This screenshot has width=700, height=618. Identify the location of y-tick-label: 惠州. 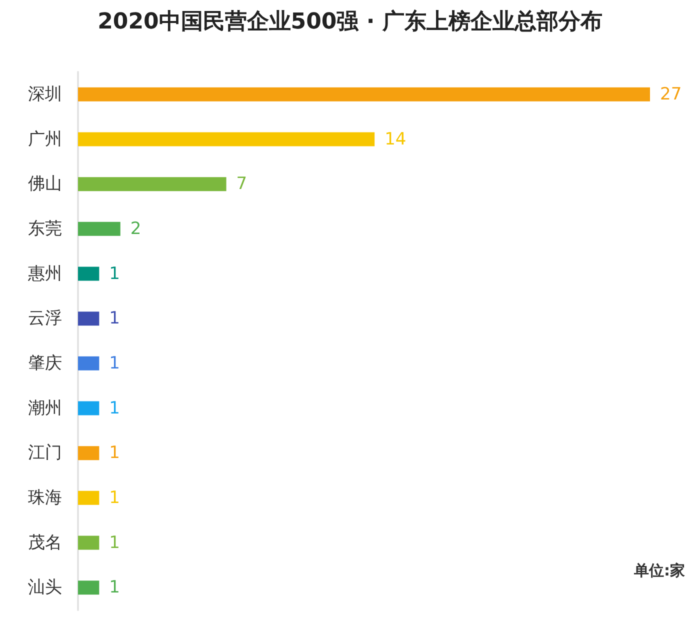
(44, 274).